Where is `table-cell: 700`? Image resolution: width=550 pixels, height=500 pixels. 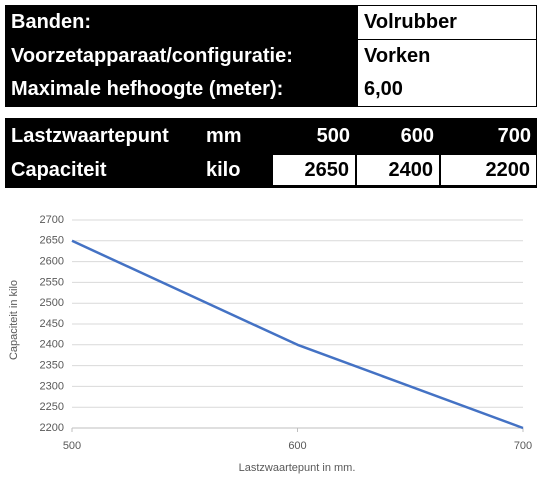 table-cell: 700 is located at coordinates (514, 136).